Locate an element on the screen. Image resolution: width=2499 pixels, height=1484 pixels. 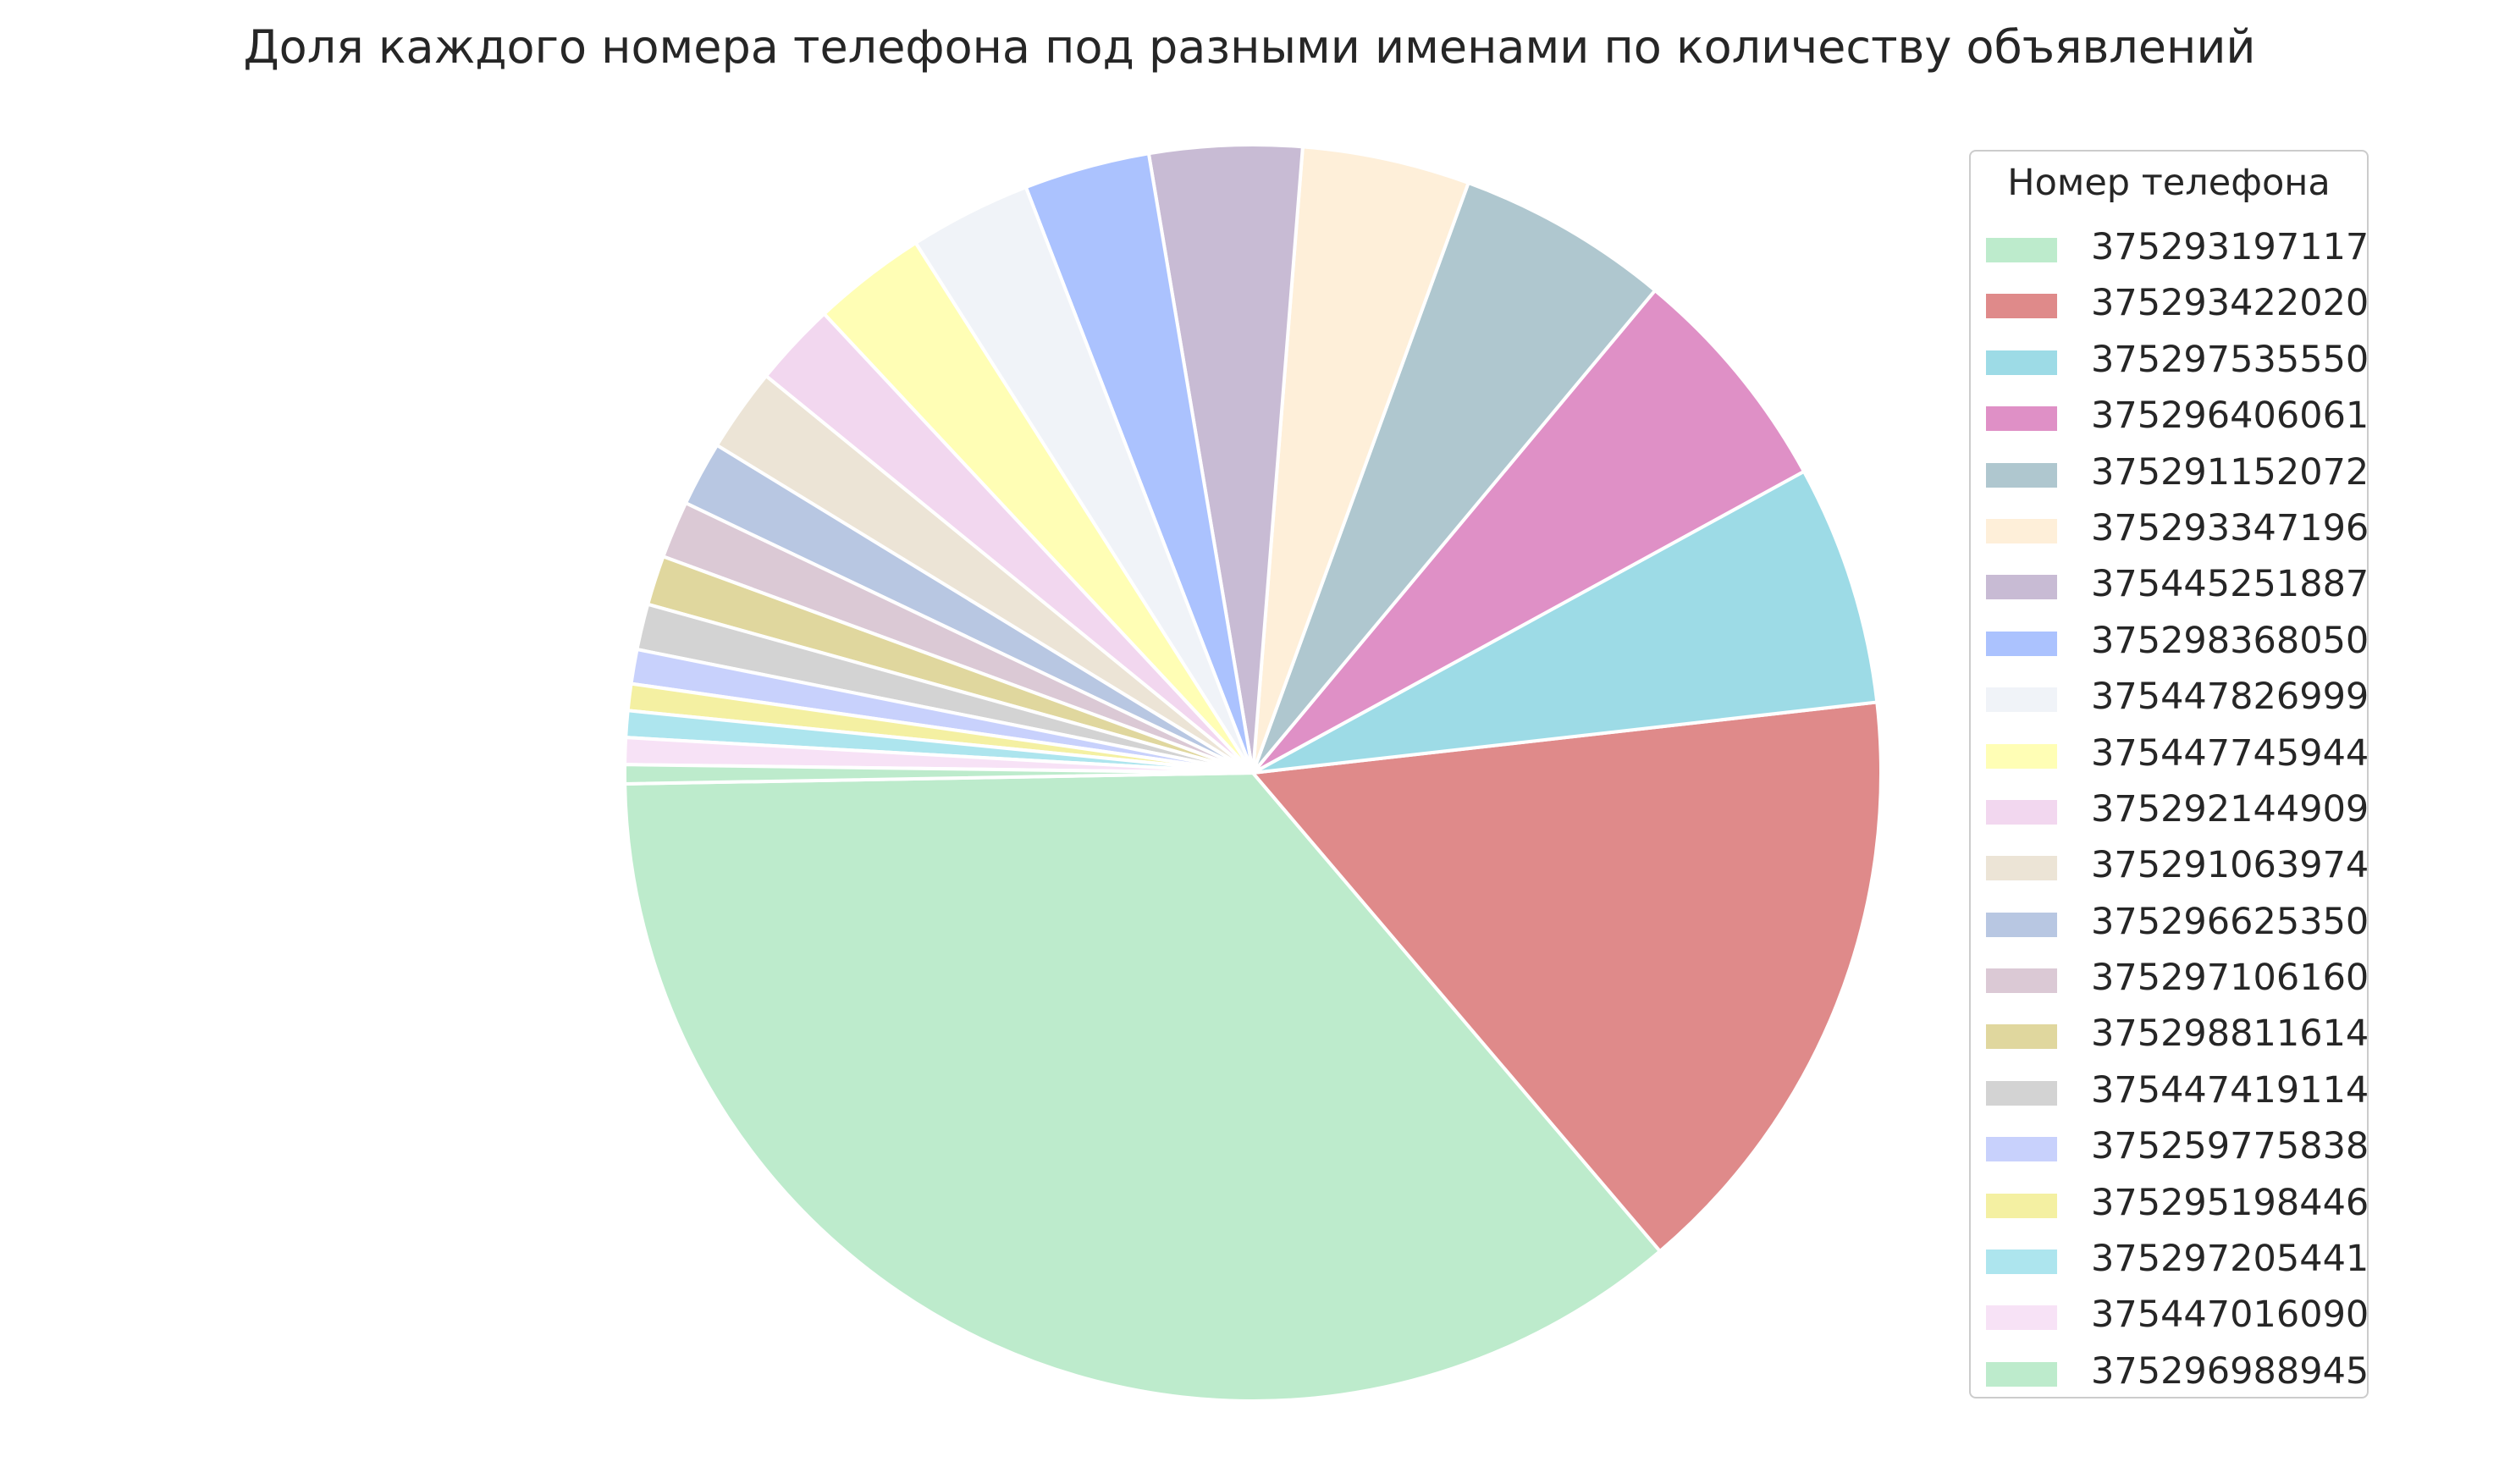
legend-item: 375293197117 is located at coordinates (2170, 251).